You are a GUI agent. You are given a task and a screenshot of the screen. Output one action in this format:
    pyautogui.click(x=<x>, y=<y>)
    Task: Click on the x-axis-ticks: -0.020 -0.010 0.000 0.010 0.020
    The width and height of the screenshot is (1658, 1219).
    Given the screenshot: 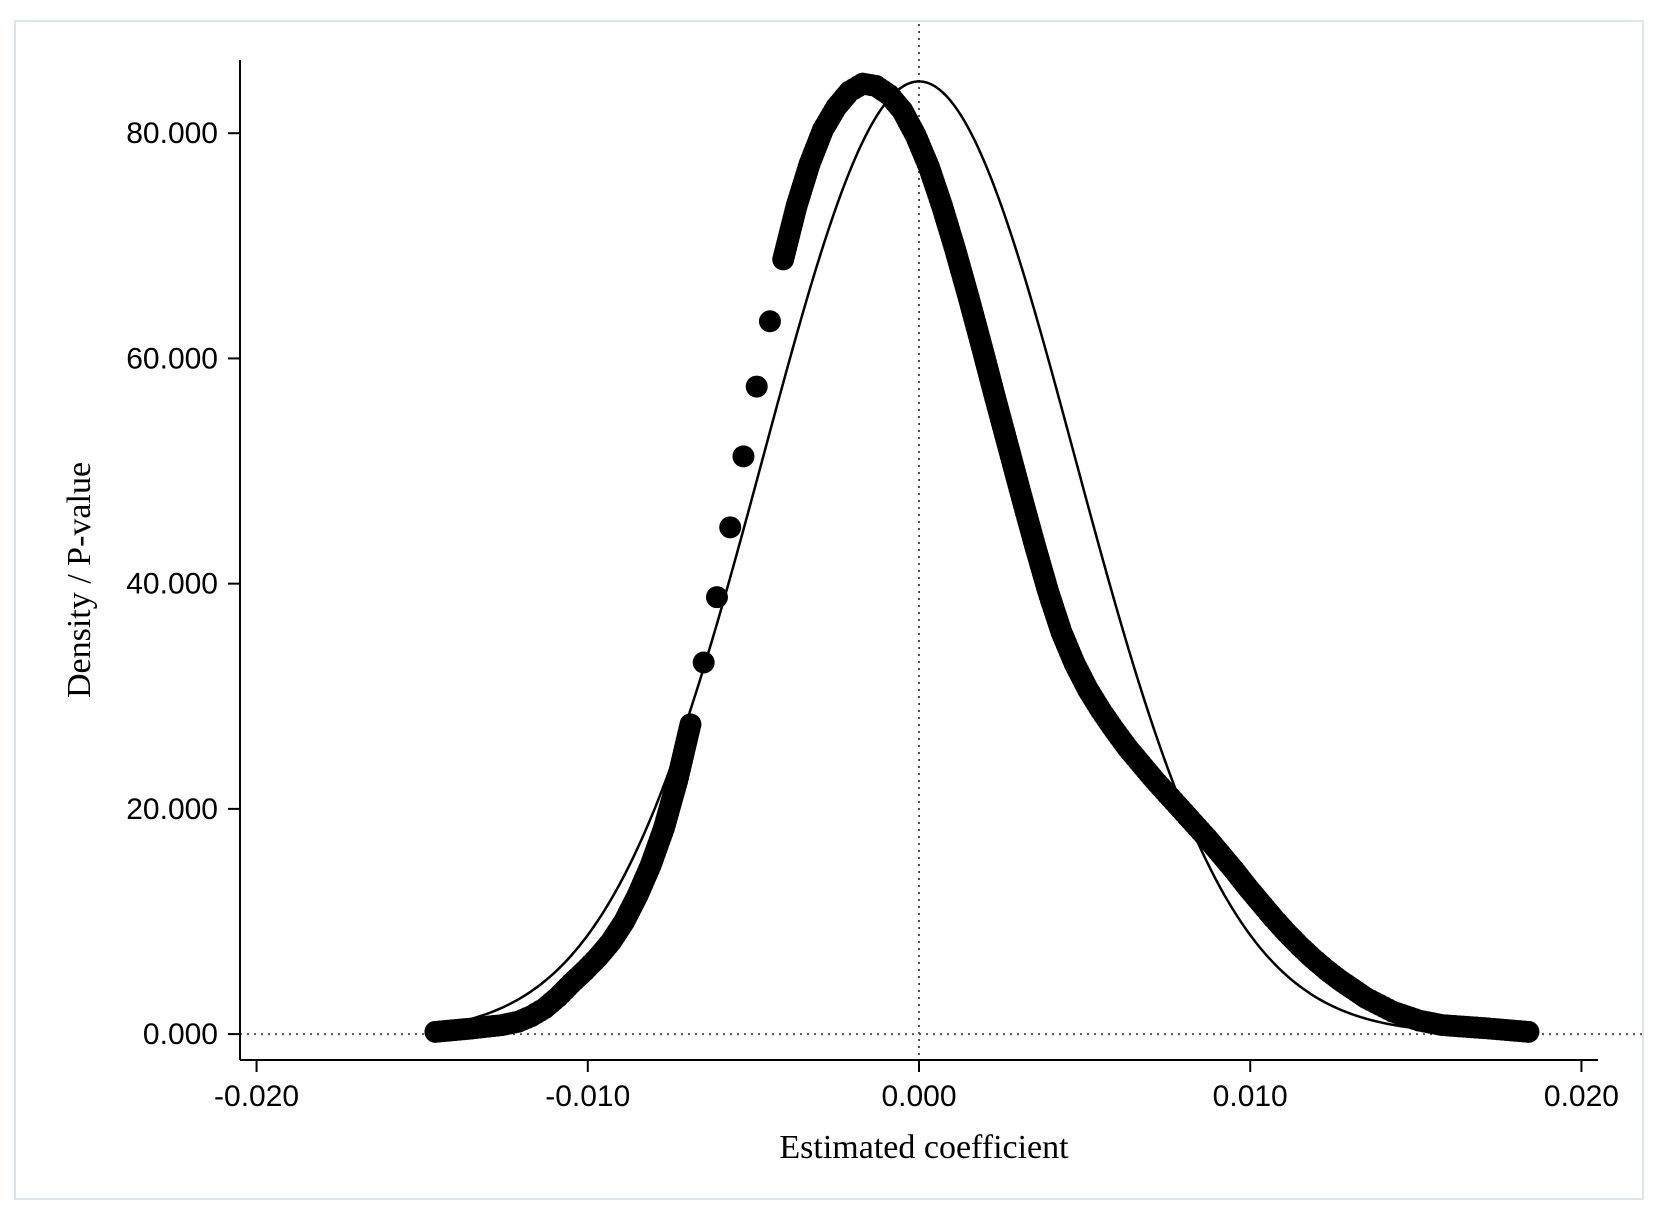 What is the action you would take?
    pyautogui.click(x=916, y=1086)
    